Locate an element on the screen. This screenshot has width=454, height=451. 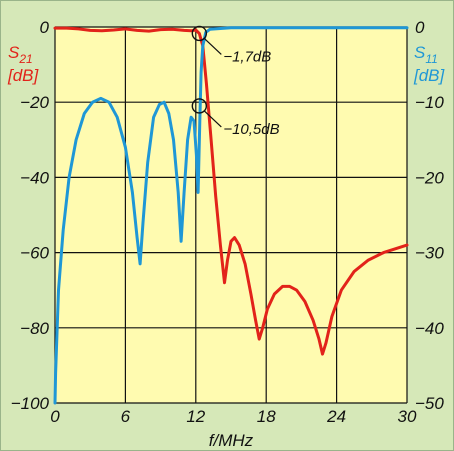
y-right-tick-label: −30 is located at coordinates (429, 253).